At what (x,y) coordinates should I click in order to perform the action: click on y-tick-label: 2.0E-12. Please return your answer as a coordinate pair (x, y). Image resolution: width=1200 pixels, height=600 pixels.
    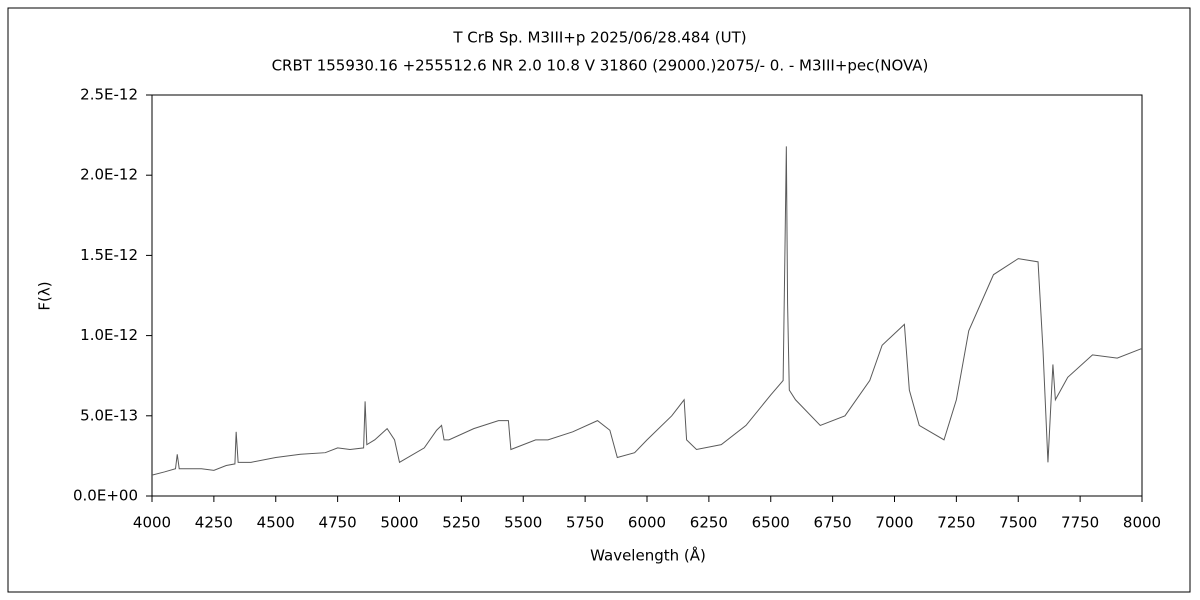
    Looking at the image, I should click on (109, 175).